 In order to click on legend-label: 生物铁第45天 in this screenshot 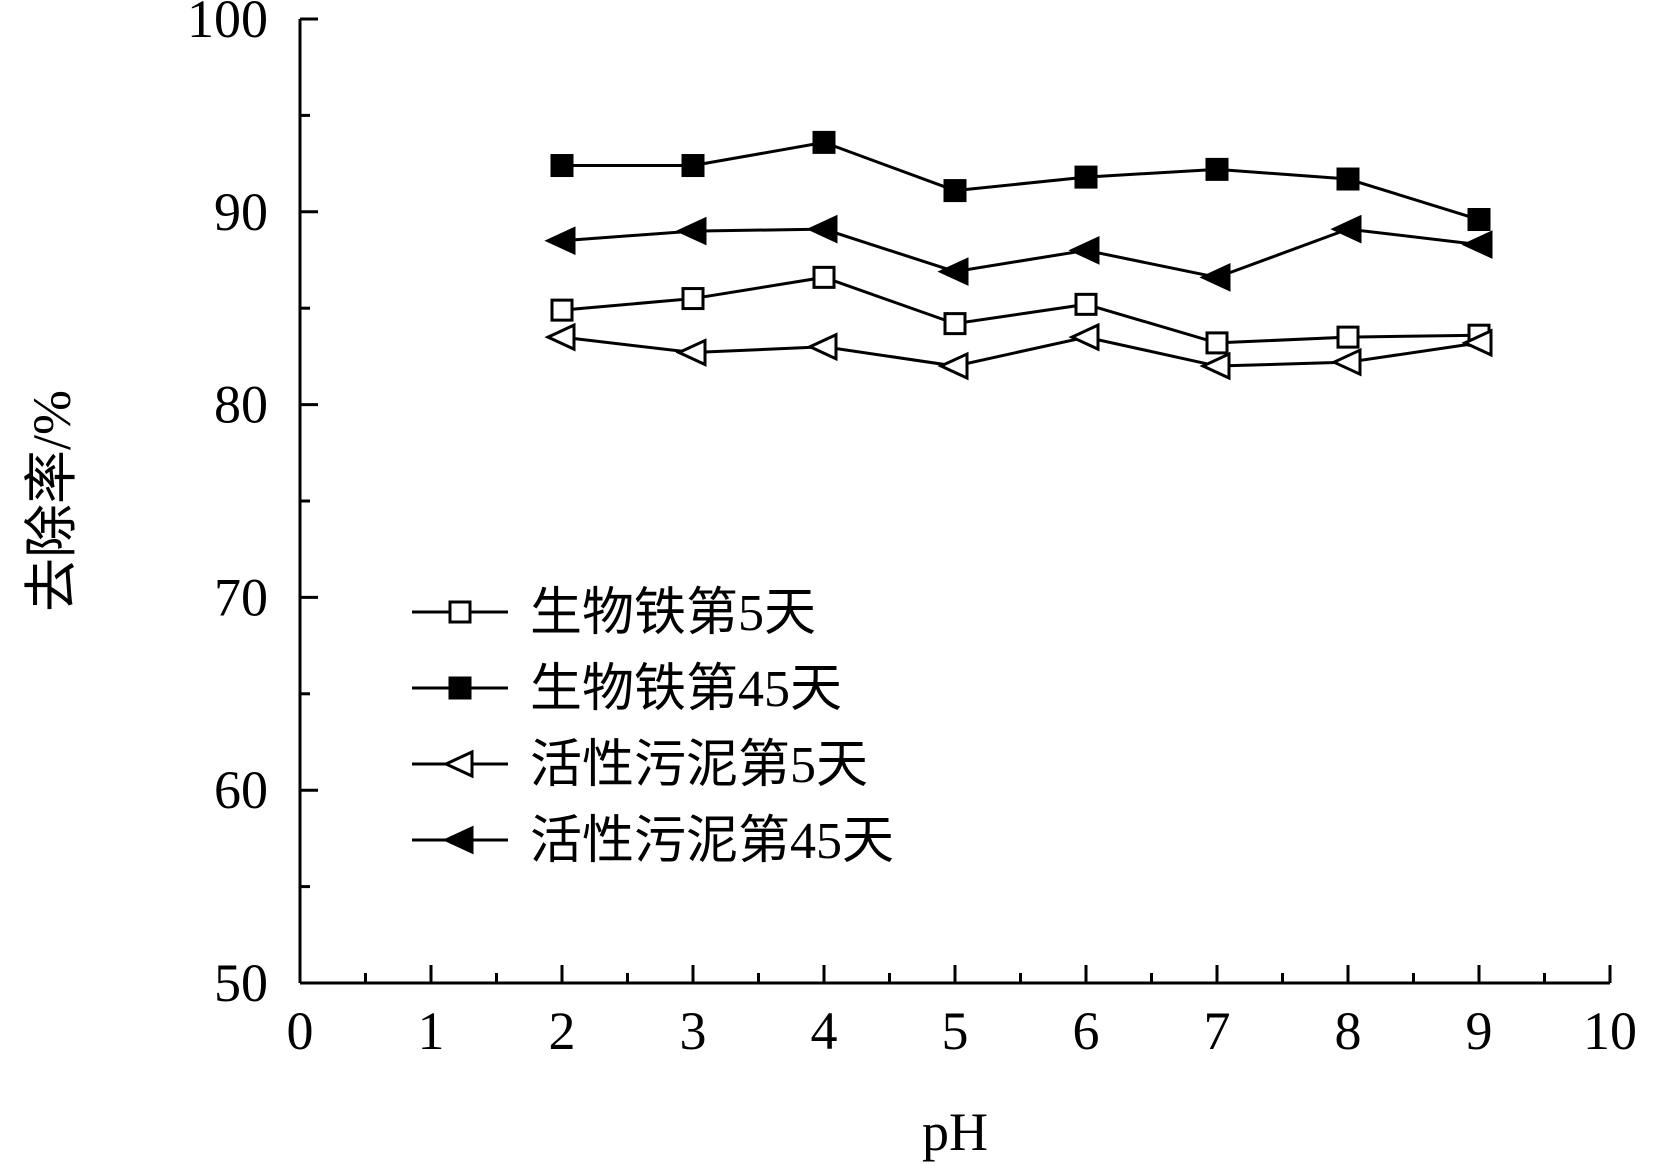, I will do `click(686, 689)`.